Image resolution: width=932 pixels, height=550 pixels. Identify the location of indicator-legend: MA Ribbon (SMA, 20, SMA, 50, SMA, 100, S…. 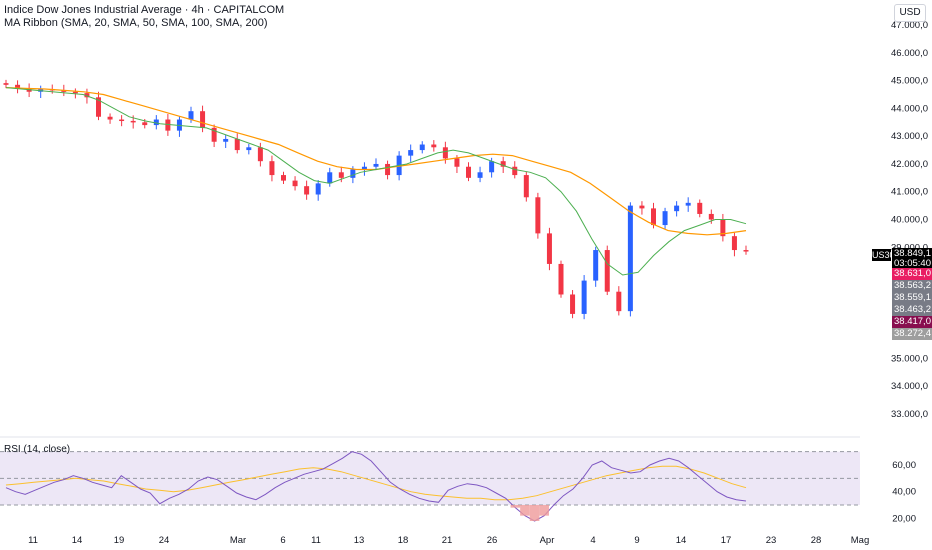
(136, 23).